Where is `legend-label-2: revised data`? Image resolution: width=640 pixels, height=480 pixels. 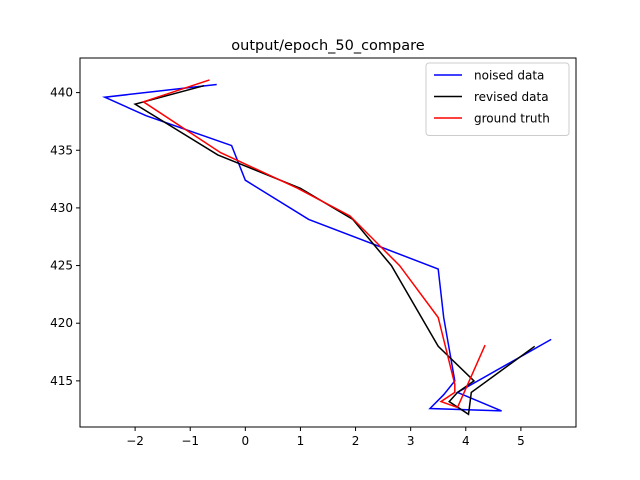
legend-label-2: revised data is located at coordinates (511, 97).